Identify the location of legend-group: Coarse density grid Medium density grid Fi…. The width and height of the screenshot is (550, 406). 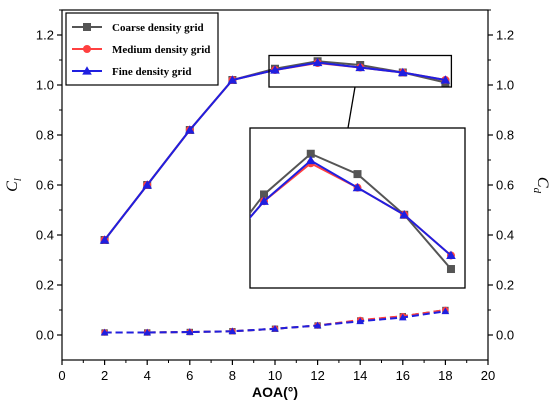
(142, 49).